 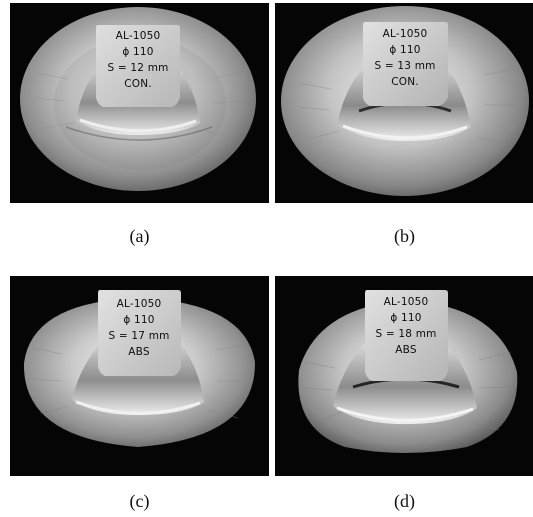 I want to click on aluminum-cup-photo-d: AL-1050 ϕ 110 S = 18 mm ABS, so click(x=408, y=371).